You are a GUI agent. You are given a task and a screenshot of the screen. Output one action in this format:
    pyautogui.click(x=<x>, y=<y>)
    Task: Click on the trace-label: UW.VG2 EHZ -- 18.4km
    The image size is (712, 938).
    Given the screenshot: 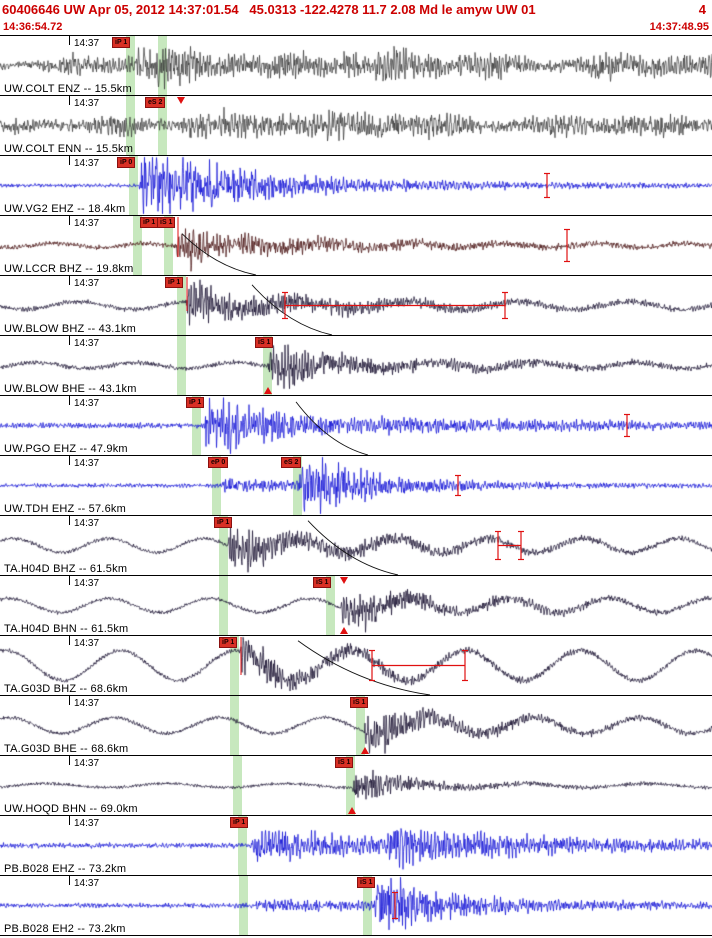 What is the action you would take?
    pyautogui.click(x=65, y=209)
    